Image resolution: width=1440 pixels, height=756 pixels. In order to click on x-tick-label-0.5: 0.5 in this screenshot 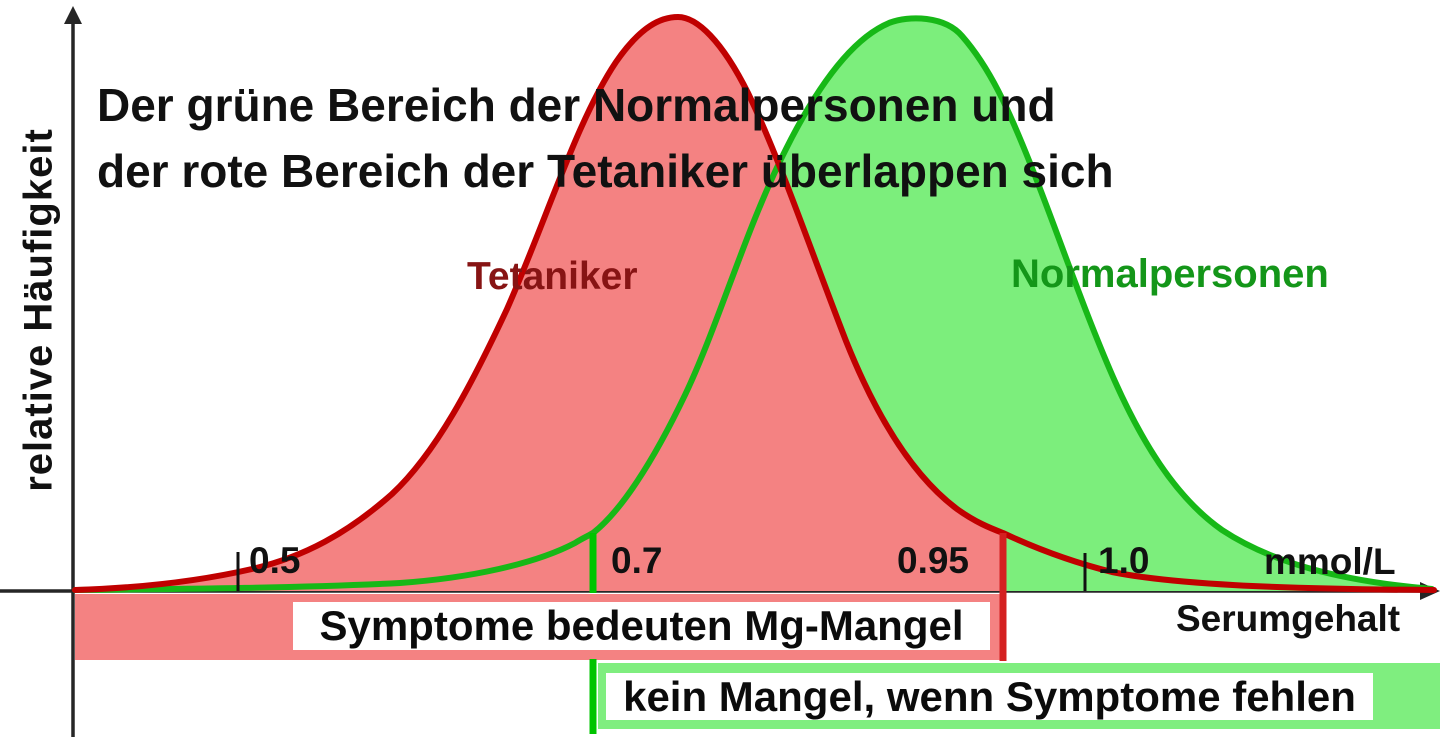, I will do `click(275, 560)`.